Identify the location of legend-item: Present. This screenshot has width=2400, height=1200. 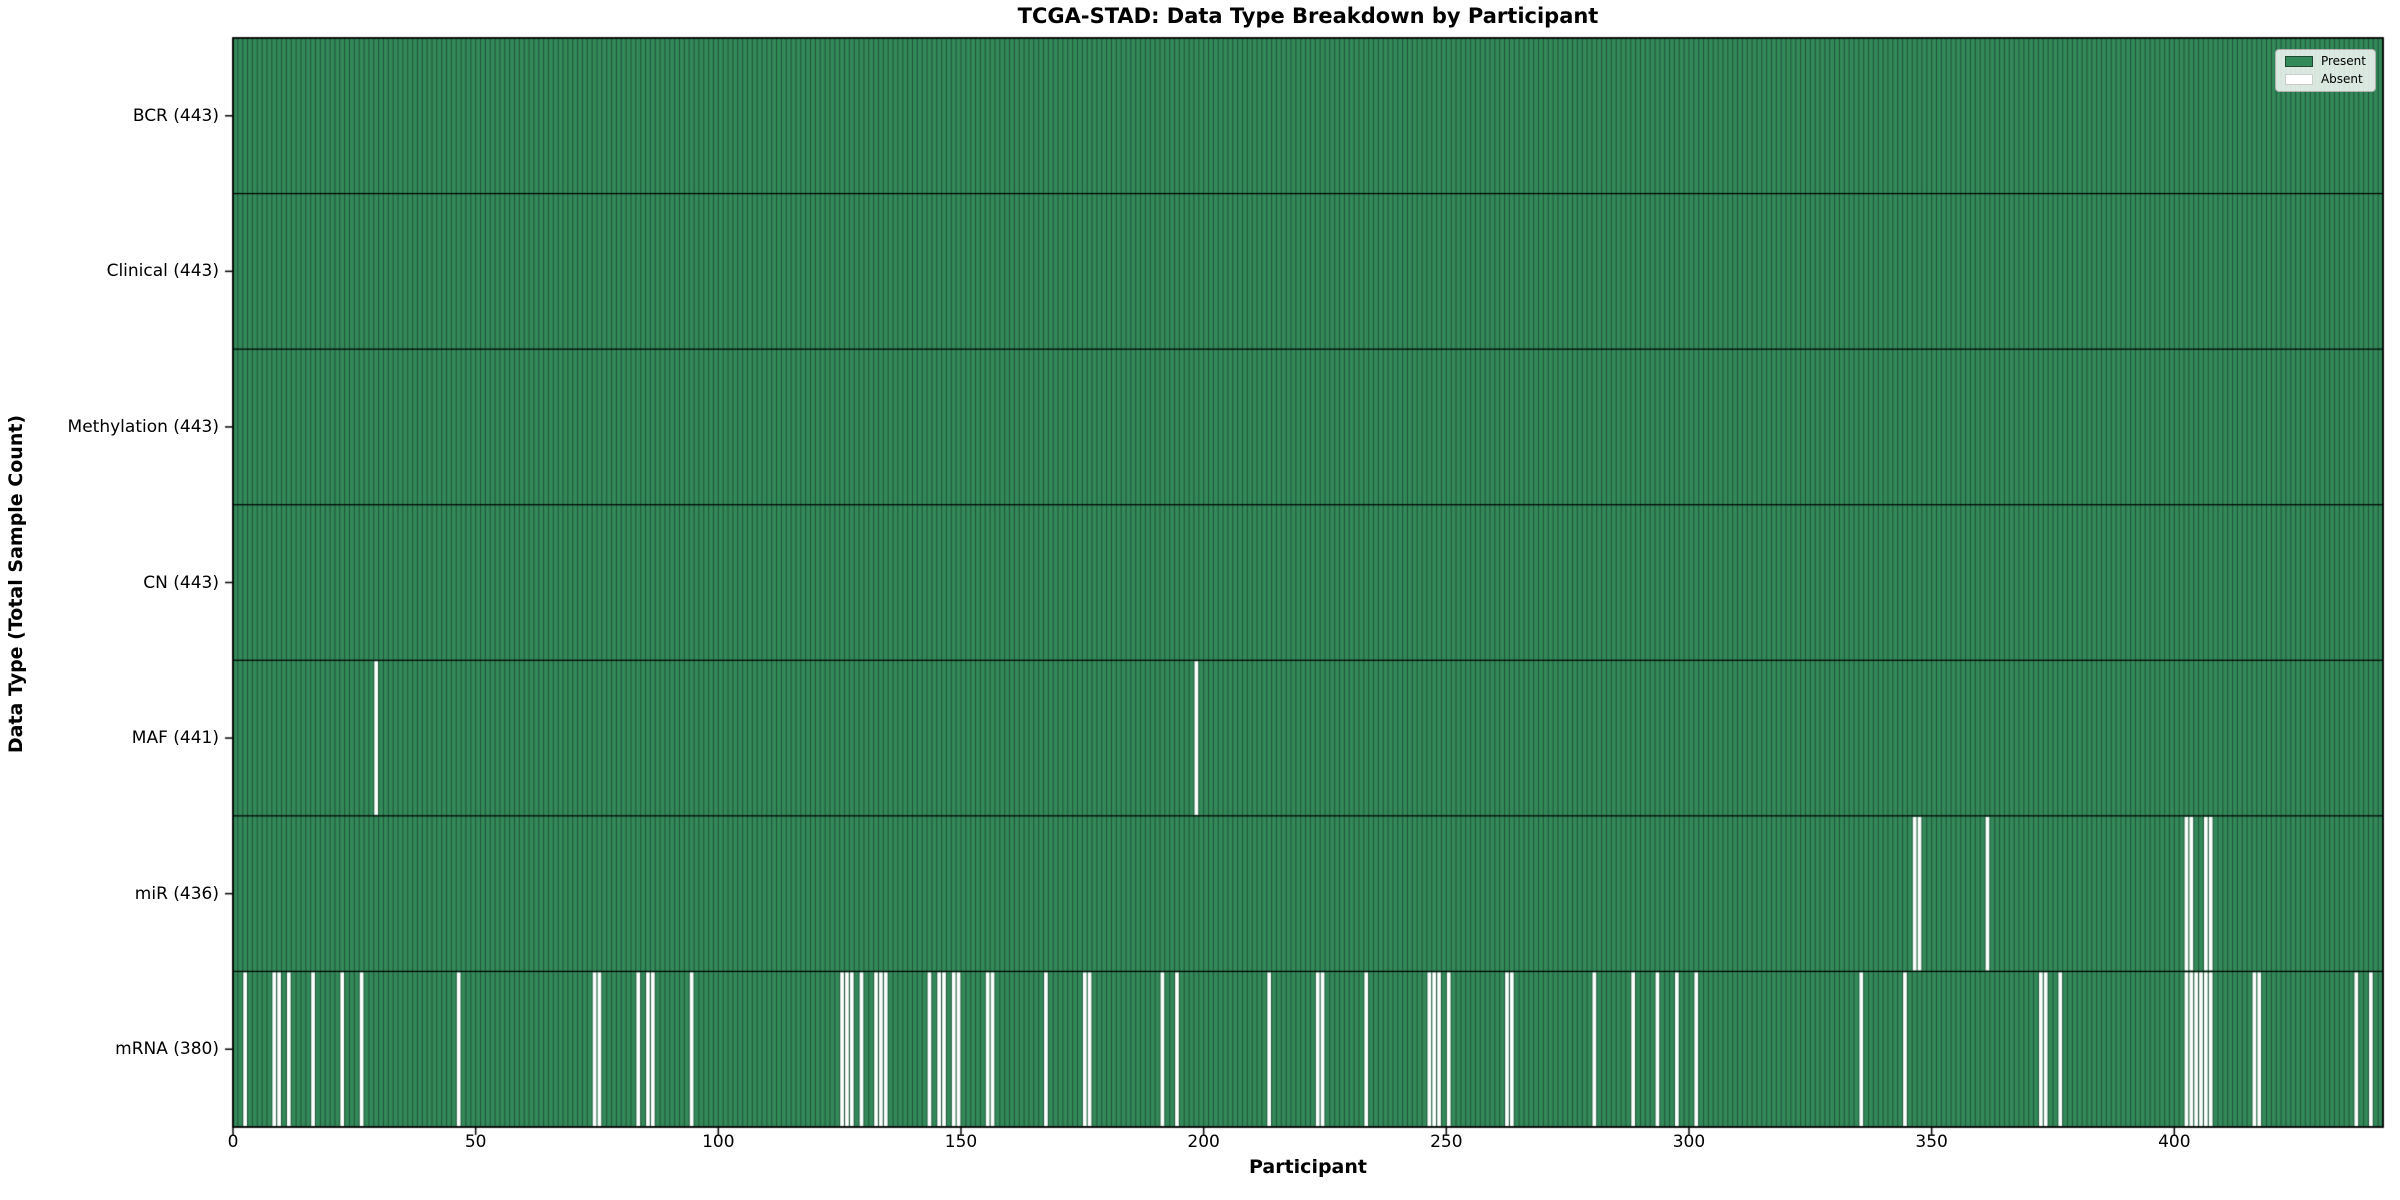
(2325, 61).